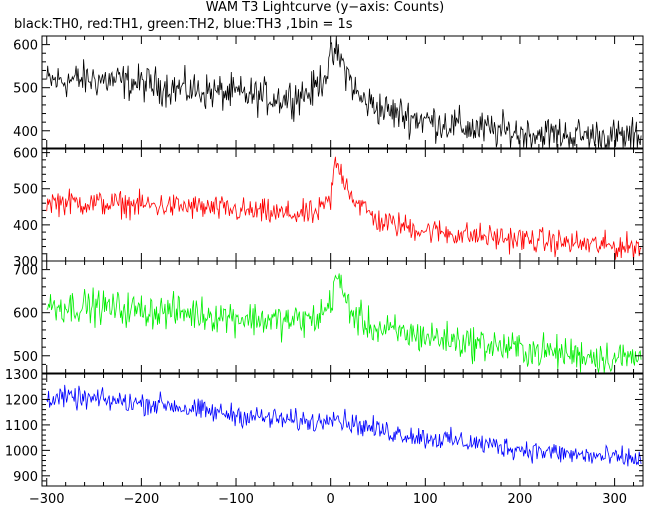 The image size is (650, 505). I want to click on x-tick-label: −200, so click(142, 498).